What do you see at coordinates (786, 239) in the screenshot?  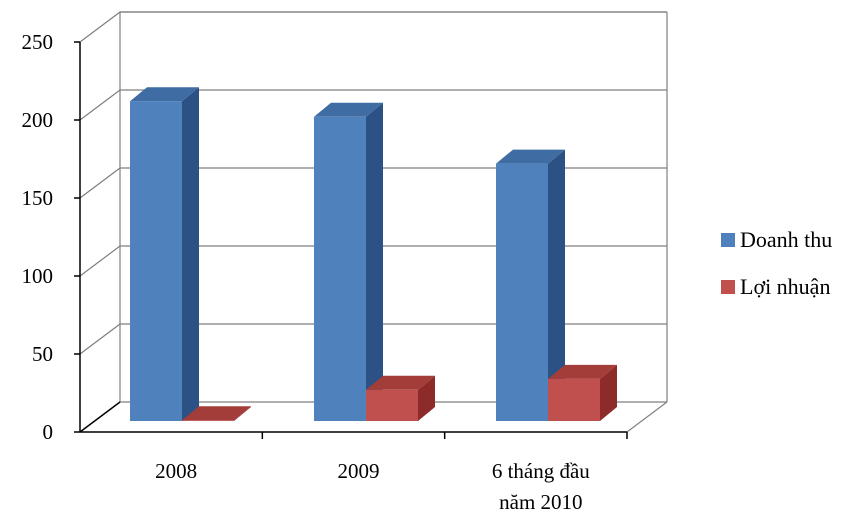 I see `legend-label: Doanh thu` at bounding box center [786, 239].